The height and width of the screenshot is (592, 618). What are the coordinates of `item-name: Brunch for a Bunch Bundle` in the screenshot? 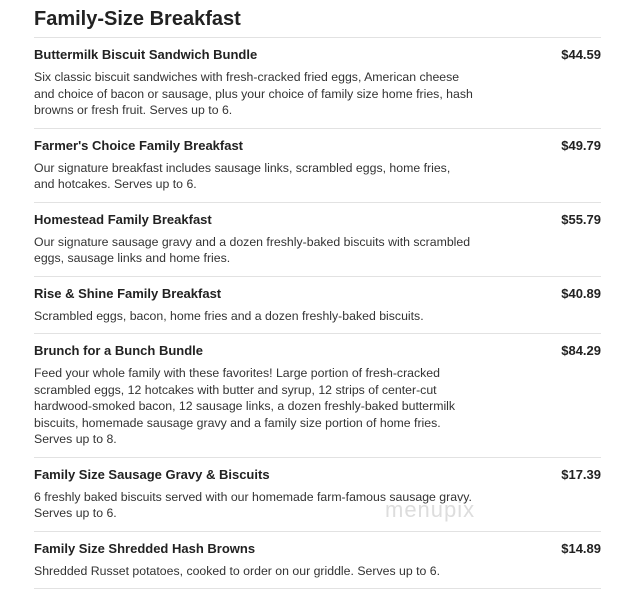 It's located at (118, 350).